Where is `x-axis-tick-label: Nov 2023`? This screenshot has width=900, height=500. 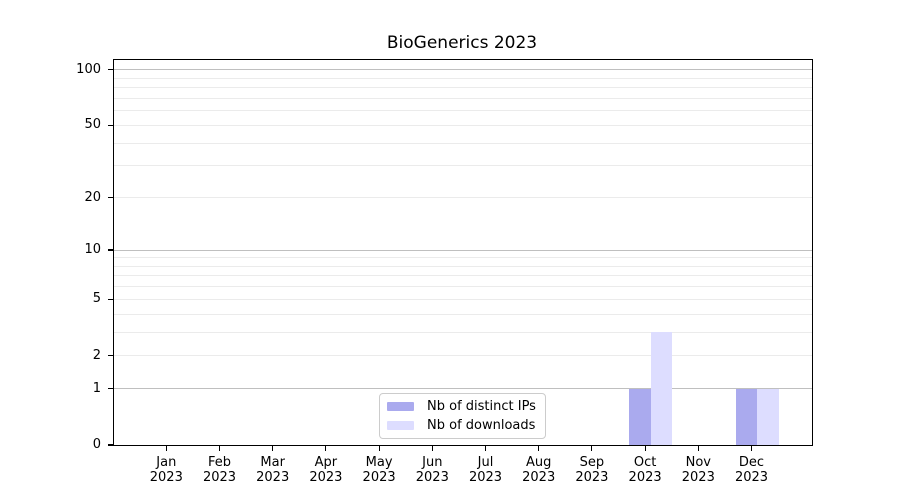 x-axis-tick-label: Nov 2023 is located at coordinates (698, 470).